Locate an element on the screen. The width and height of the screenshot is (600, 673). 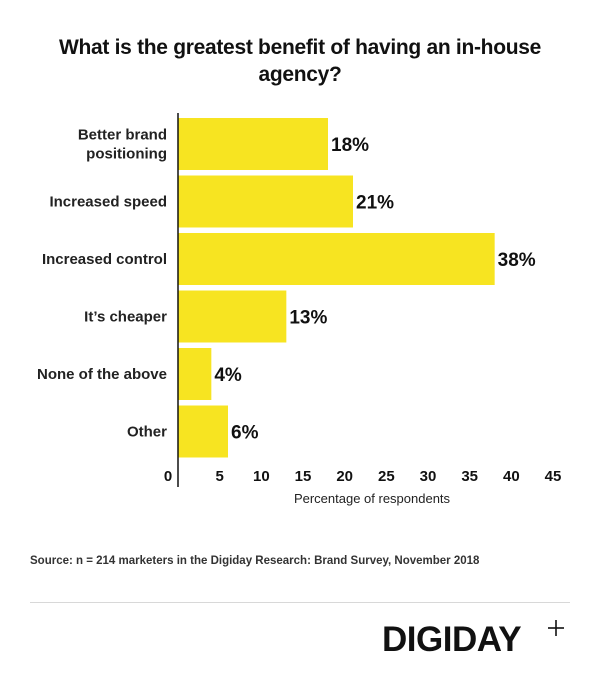
x-tick-label-0: 0 is located at coordinates (168, 476).